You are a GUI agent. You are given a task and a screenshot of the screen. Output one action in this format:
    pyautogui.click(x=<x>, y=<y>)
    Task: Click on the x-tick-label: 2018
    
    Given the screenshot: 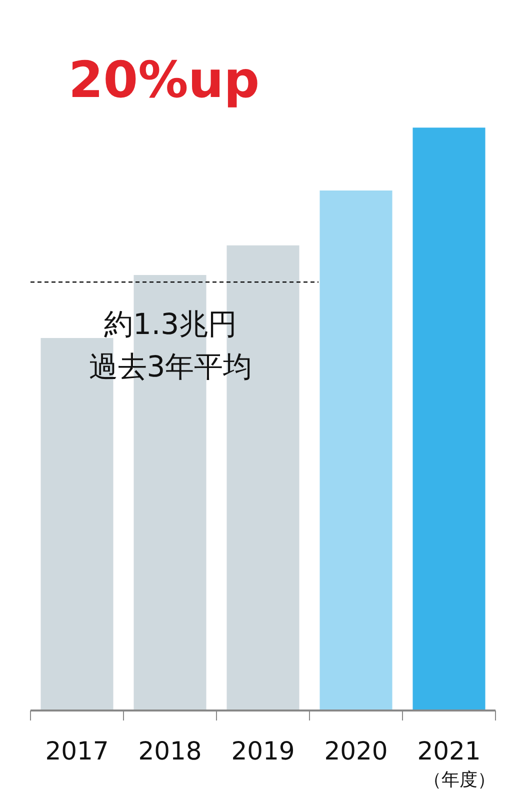 What is the action you would take?
    pyautogui.click(x=170, y=751)
    